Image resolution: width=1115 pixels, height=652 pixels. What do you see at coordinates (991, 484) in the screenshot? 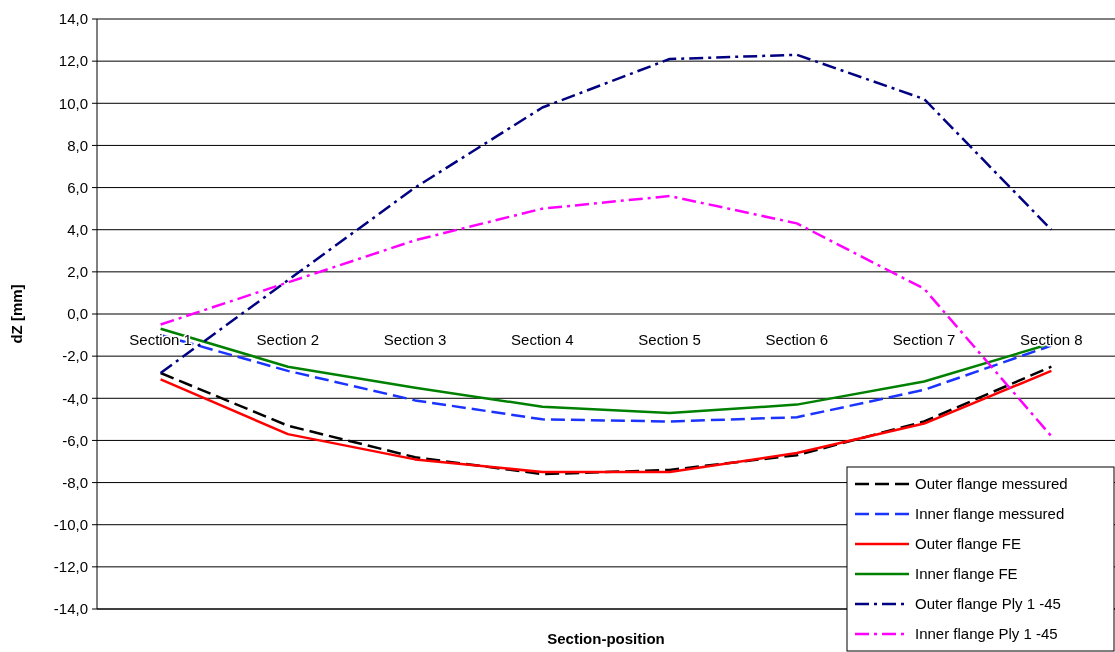
I see `legend-label: Outer flange messured` at bounding box center [991, 484].